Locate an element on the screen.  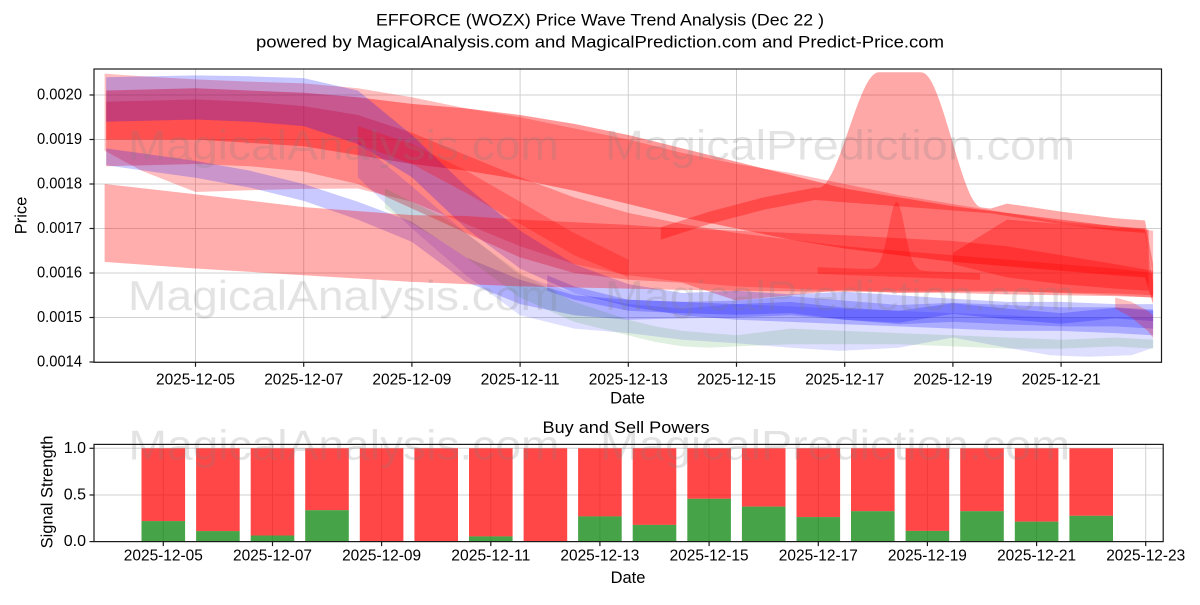
svg-text: 0.0019 is located at coordinates (59, 139).